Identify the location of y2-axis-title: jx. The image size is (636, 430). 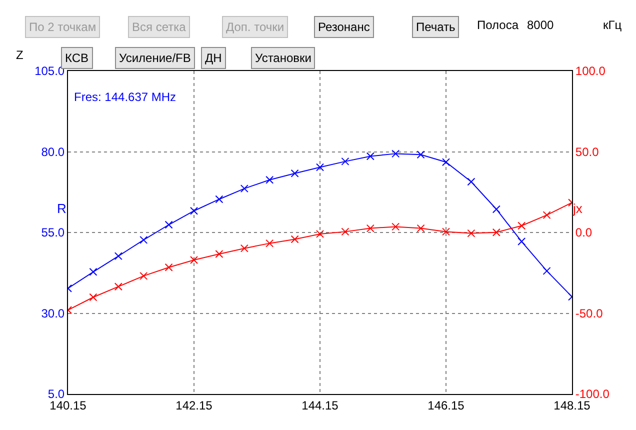
(577, 208).